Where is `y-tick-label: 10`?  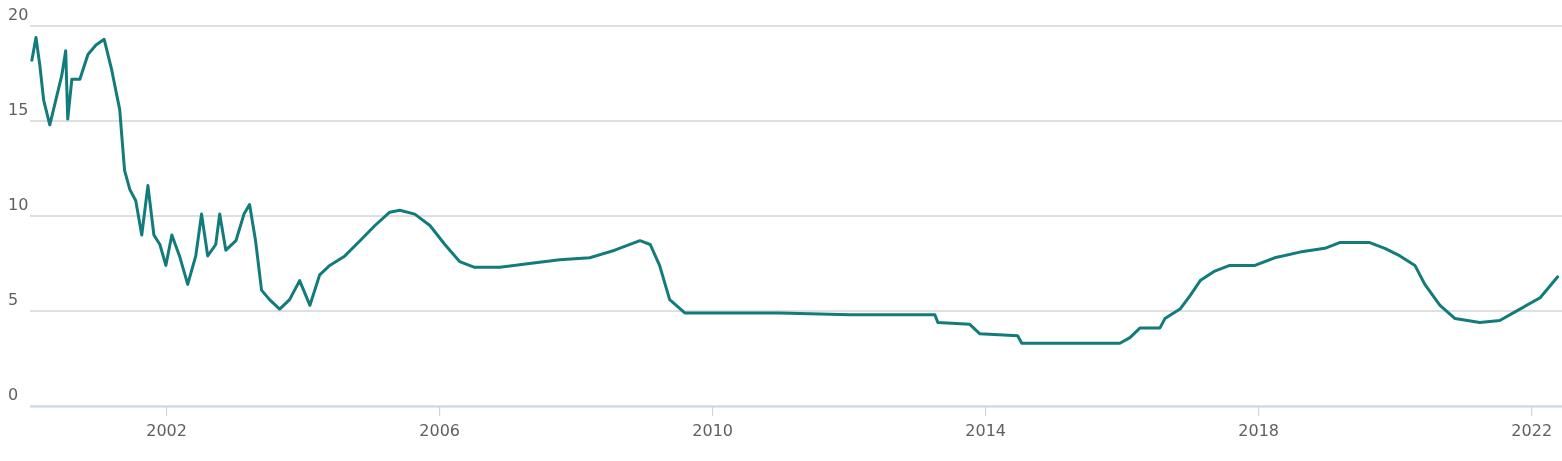
y-tick-label: 10 is located at coordinates (18, 204).